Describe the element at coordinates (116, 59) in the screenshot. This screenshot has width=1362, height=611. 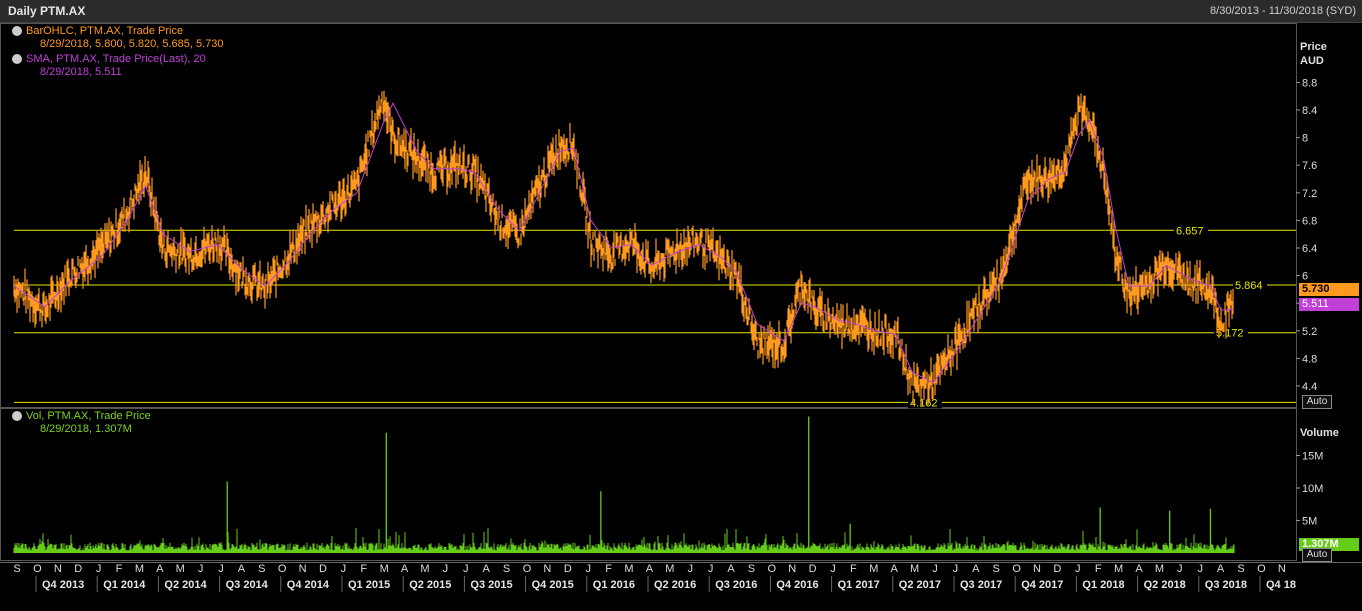
I see `legend-sma-title: SMA, PTM.AX, Trade Price(Last), 20` at that location.